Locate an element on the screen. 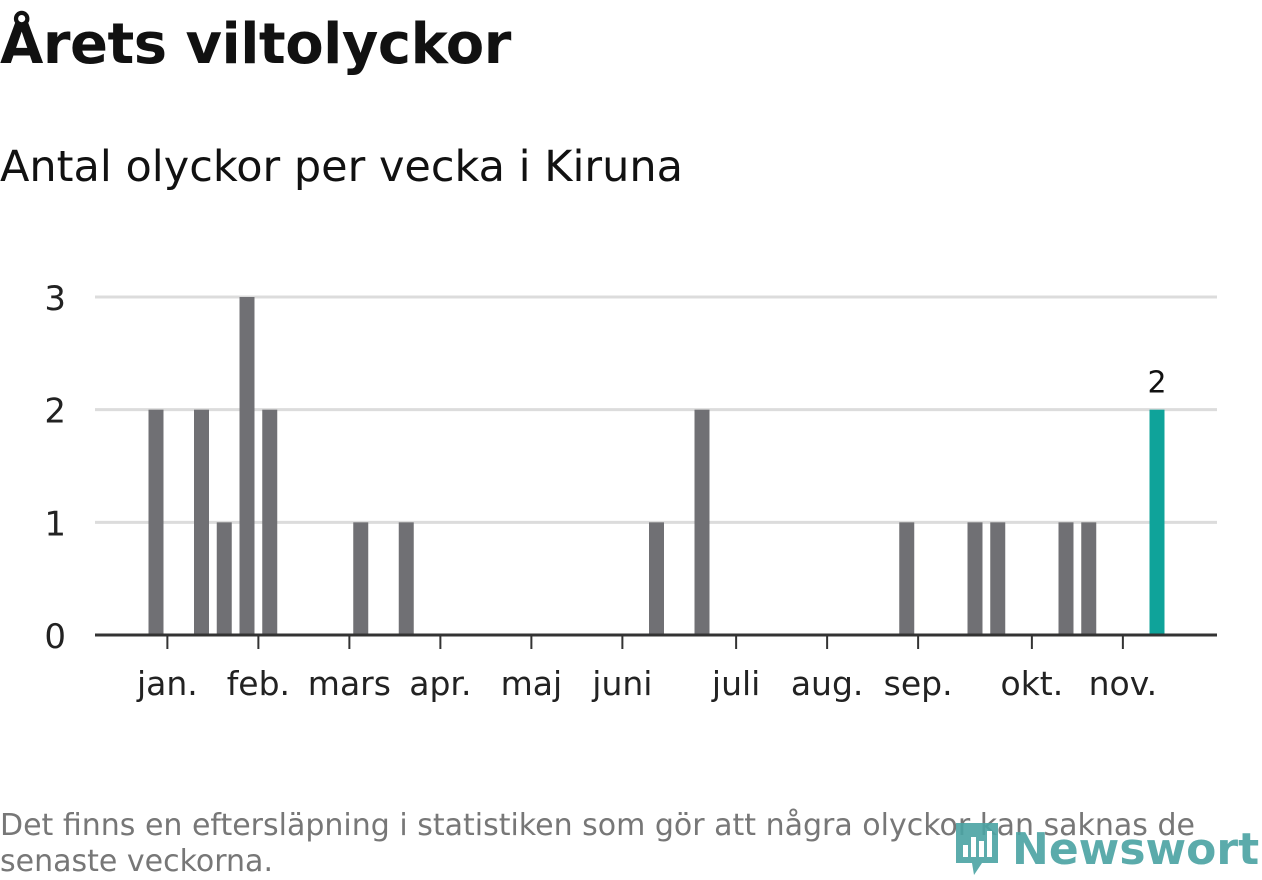  chart-subtitle: Antal olyckor per vecka i Kiruna is located at coordinates (341, 167).